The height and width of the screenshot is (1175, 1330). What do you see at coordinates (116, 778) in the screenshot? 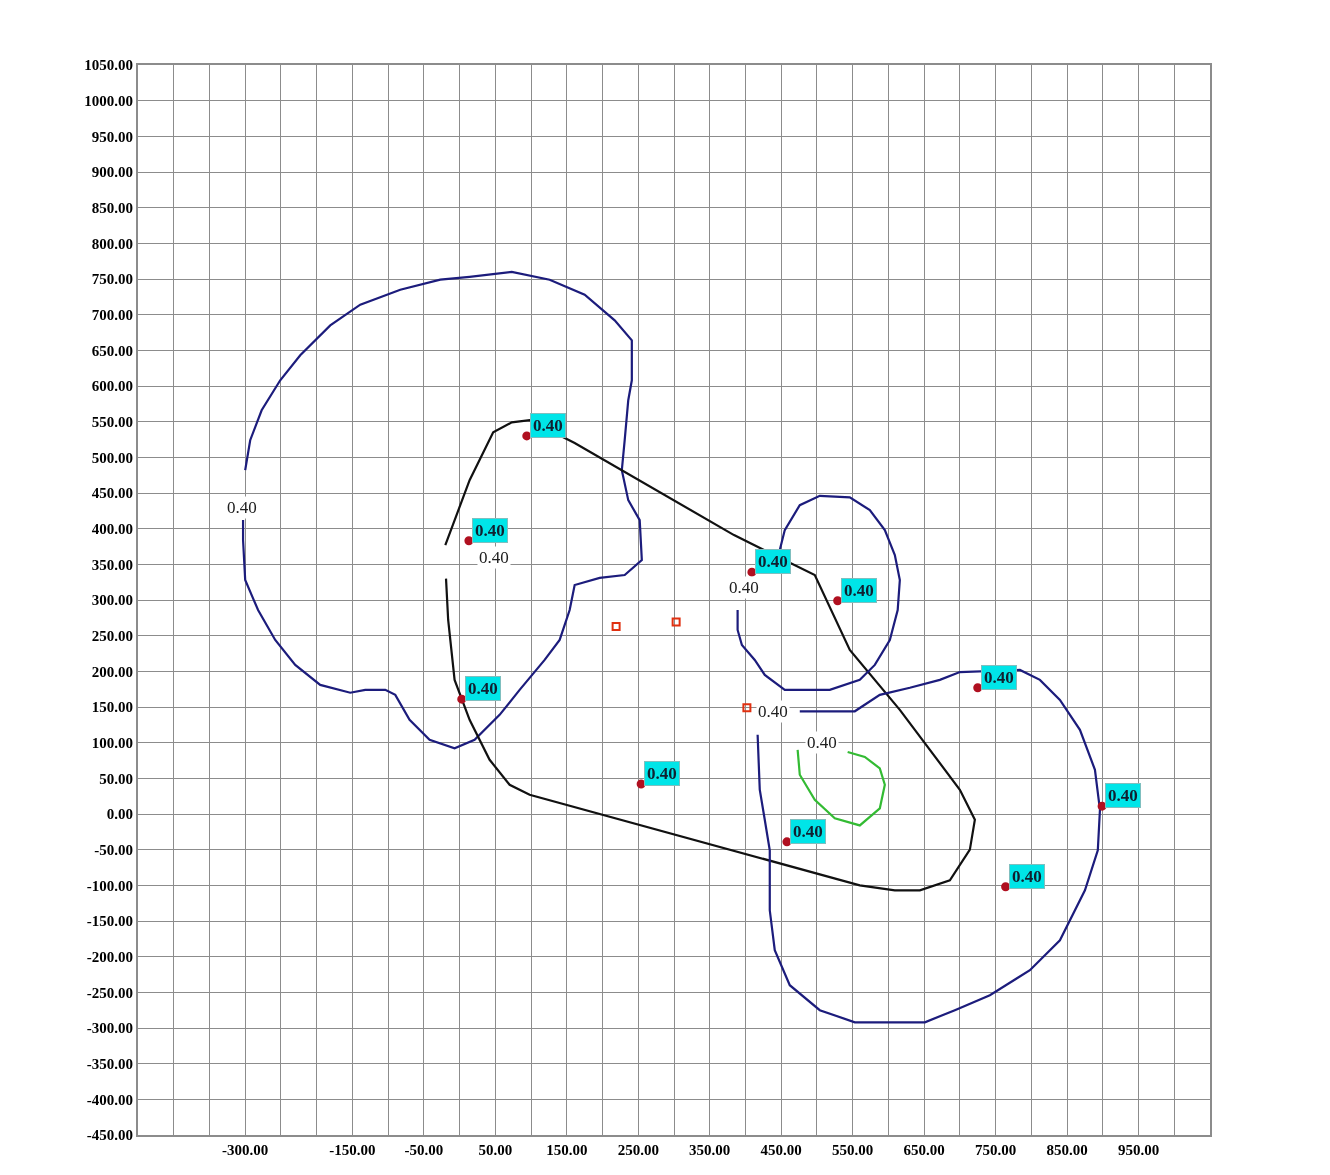
I see `y-tick-label: 50.00` at bounding box center [116, 778].